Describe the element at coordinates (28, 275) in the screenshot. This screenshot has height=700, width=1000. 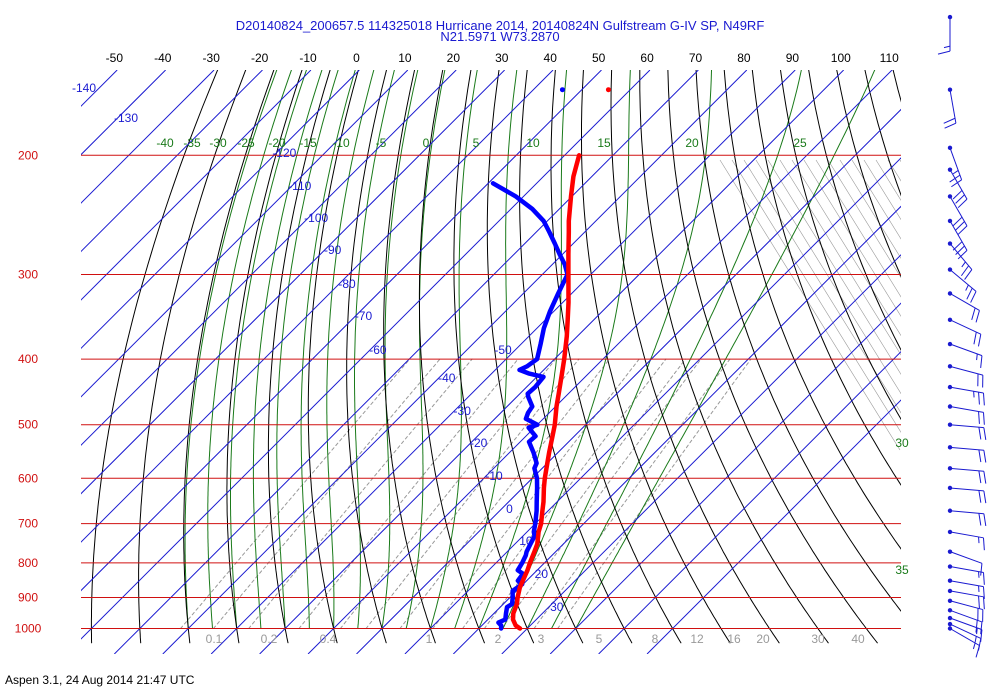
I see `pressure-label: 300` at that location.